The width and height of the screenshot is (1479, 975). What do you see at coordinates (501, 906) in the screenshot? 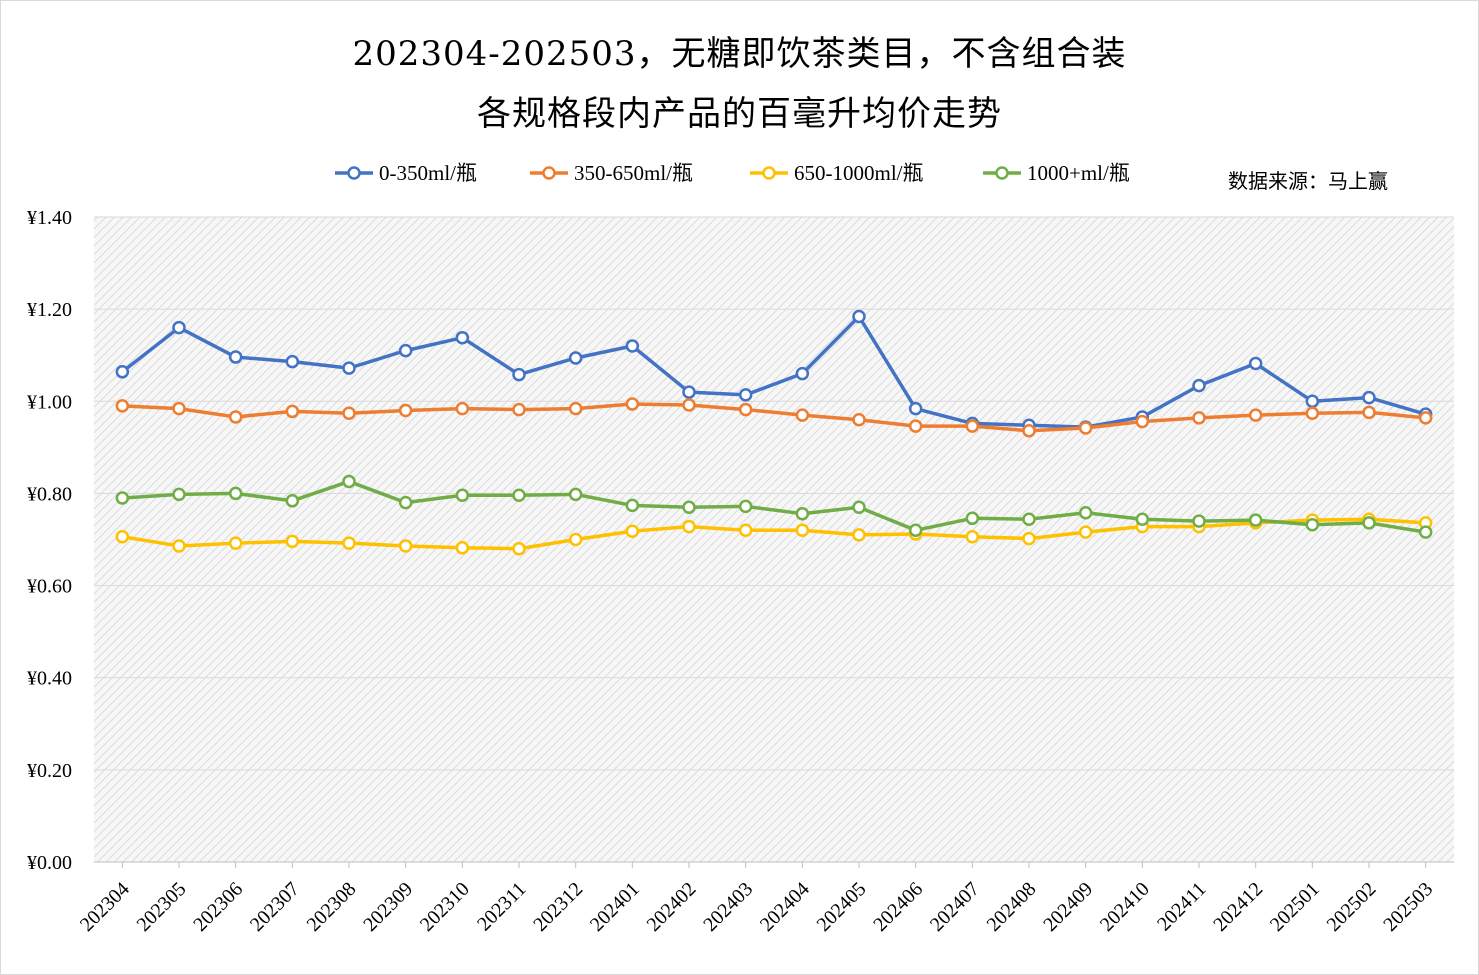
I see `x-tick-label: 202311` at bounding box center [501, 906].